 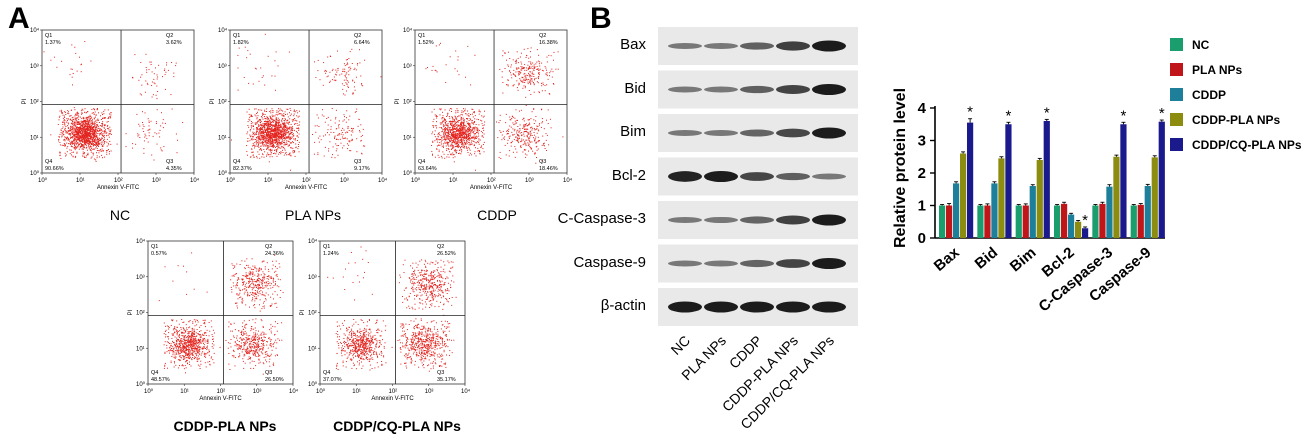 What do you see at coordinates (321, 391) in the screenshot?
I see `x-tick-label: 10⁰` at bounding box center [321, 391].